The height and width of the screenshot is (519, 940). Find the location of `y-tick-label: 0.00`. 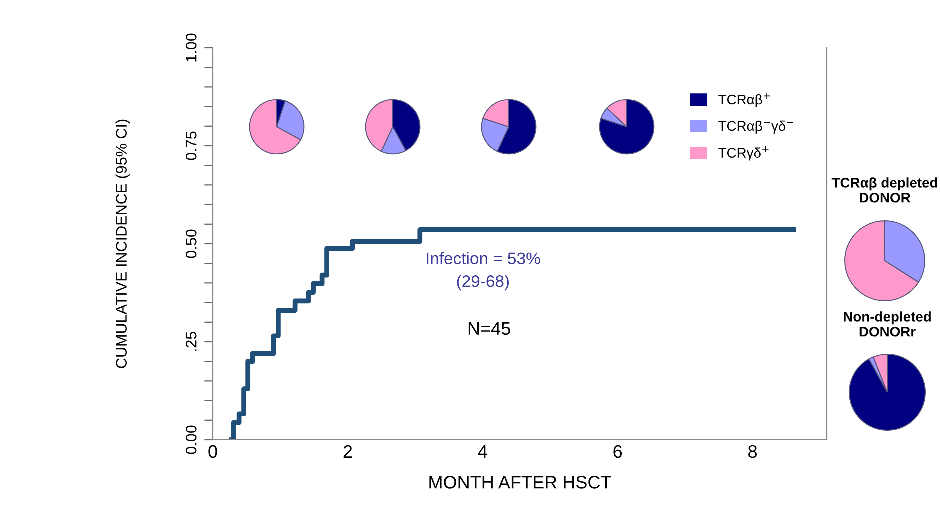

y-tick-label: 0.00 is located at coordinates (191, 440).